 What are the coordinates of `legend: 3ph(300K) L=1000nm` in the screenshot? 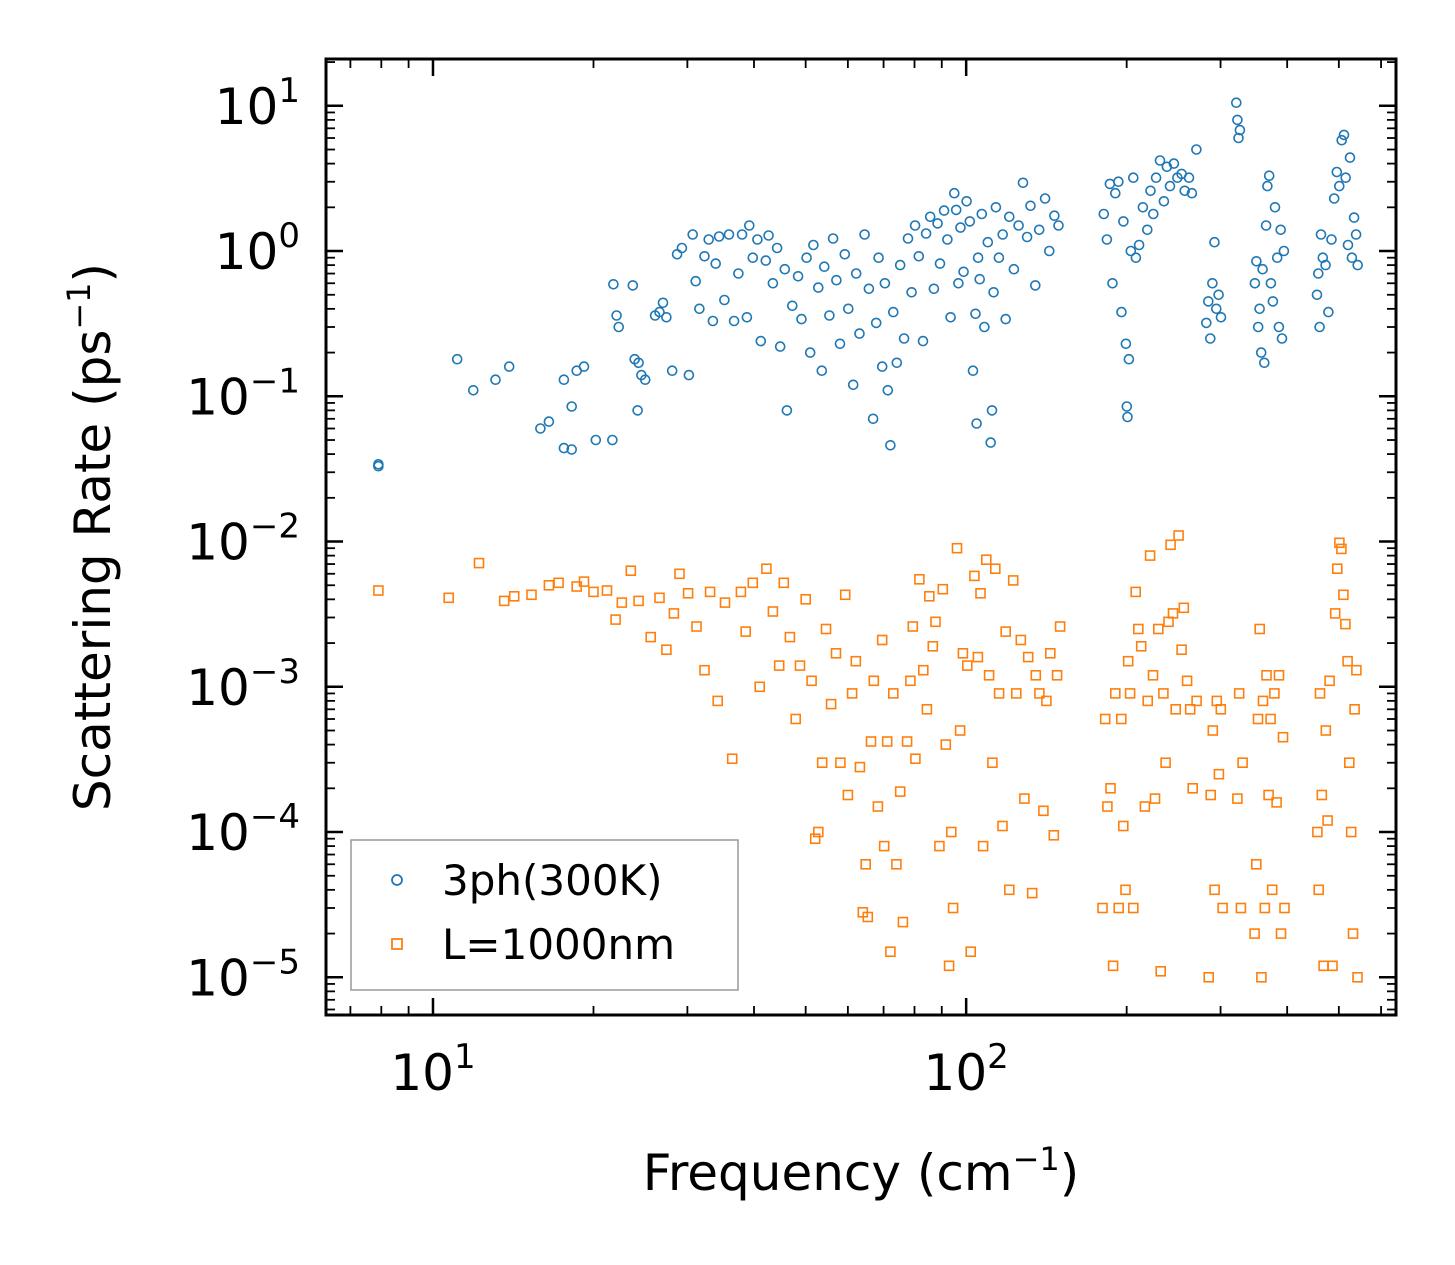 It's located at (544, 915).